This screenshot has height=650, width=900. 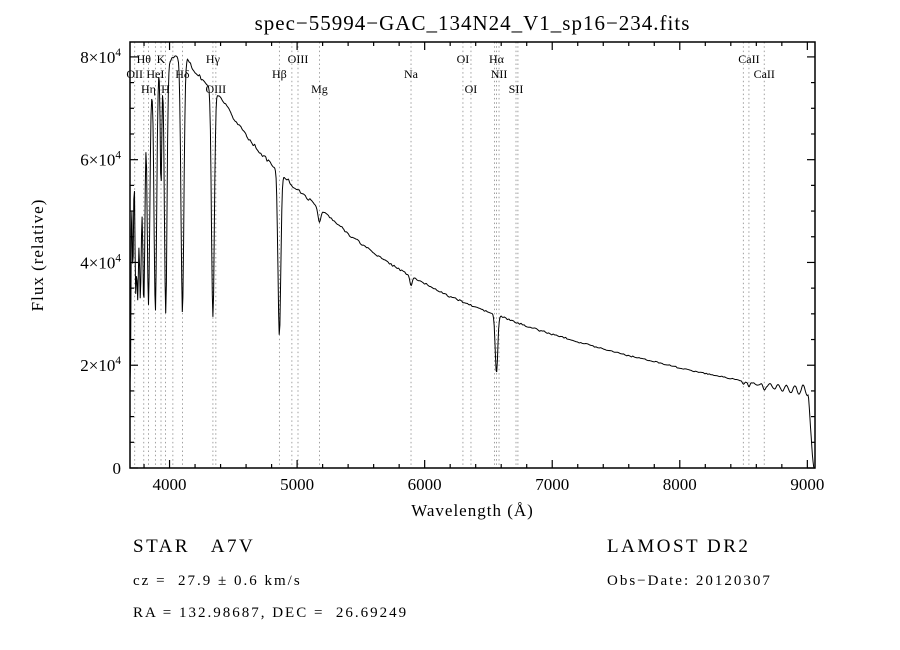 I want to click on line-annotation: Hη, so click(x=148, y=89).